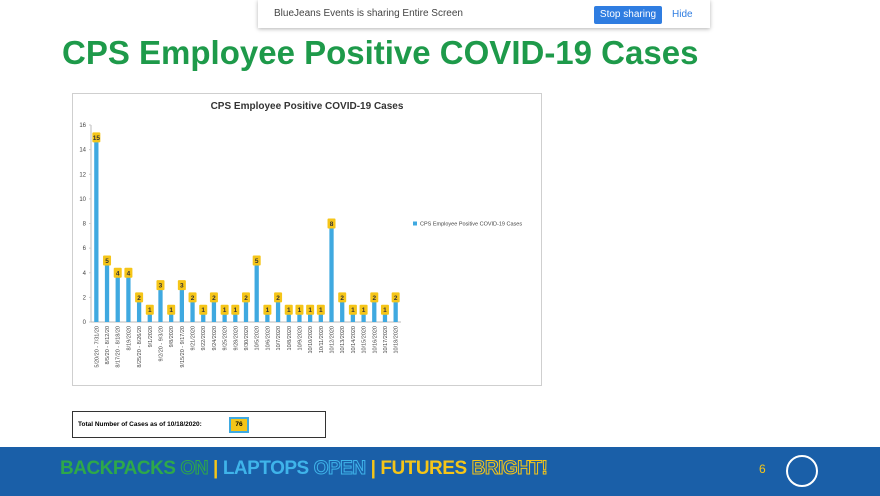 The width and height of the screenshot is (880, 496). Describe the element at coordinates (279, 338) in the screenshot. I see `x-tick-label: 10/7/2020` at that location.